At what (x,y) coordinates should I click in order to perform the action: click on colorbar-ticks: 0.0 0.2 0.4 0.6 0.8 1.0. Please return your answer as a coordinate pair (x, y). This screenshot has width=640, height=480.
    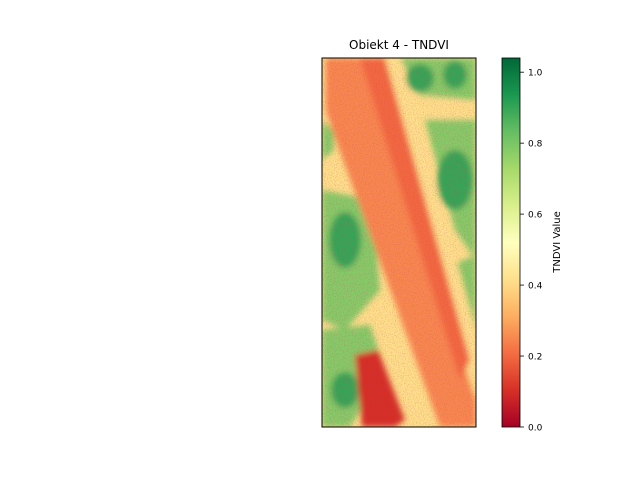
    Looking at the image, I should click on (531, 251).